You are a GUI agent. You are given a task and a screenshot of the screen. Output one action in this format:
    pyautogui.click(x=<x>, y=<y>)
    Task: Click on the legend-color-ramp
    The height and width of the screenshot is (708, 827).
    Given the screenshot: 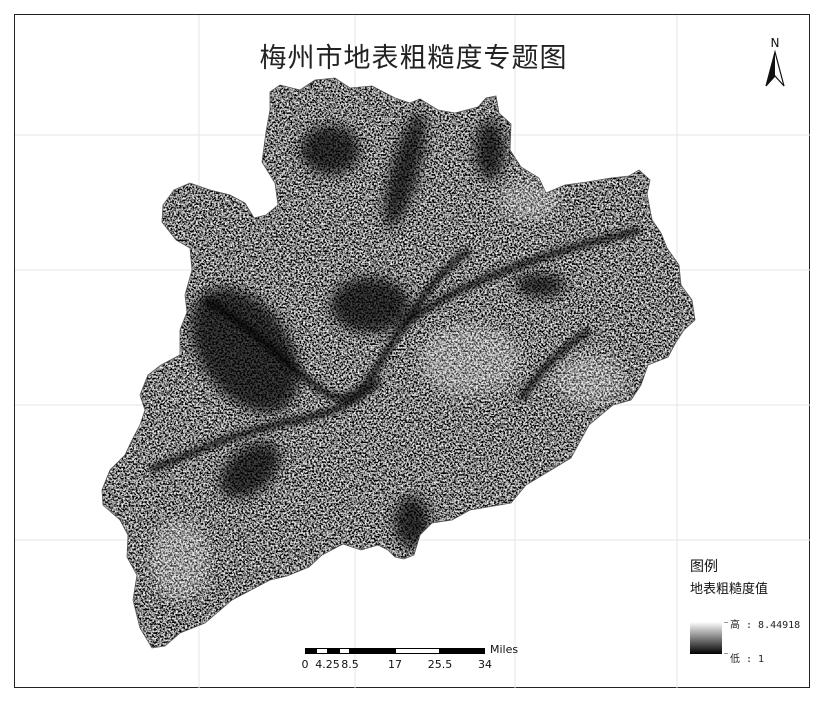 What is the action you would take?
    pyautogui.click(x=706, y=638)
    